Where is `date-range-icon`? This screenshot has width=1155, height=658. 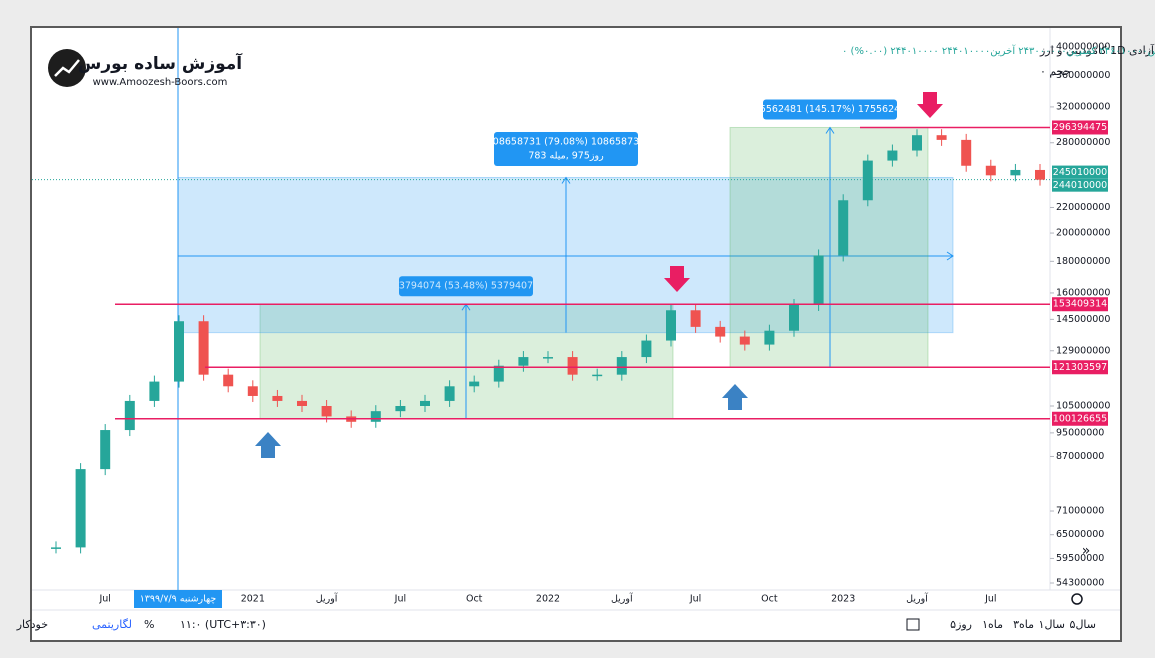
date-range-icon is located at coordinates (913, 624).